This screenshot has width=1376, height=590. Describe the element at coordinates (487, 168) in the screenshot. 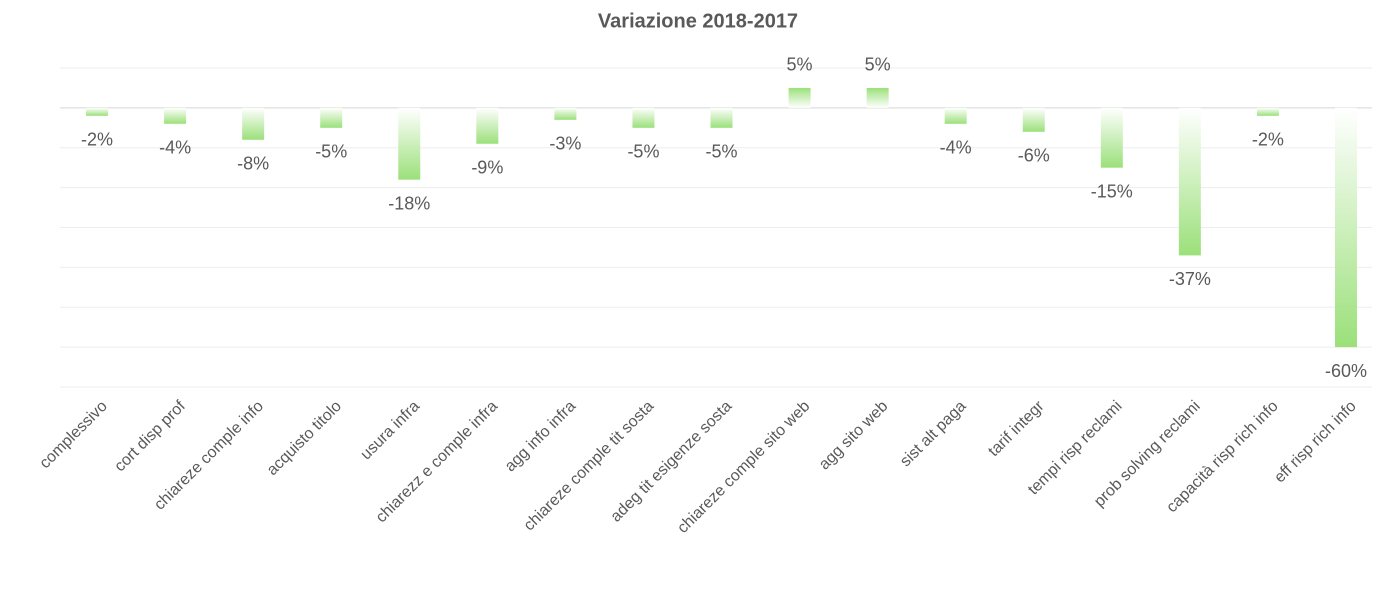

I see `data-label: -9%` at that location.